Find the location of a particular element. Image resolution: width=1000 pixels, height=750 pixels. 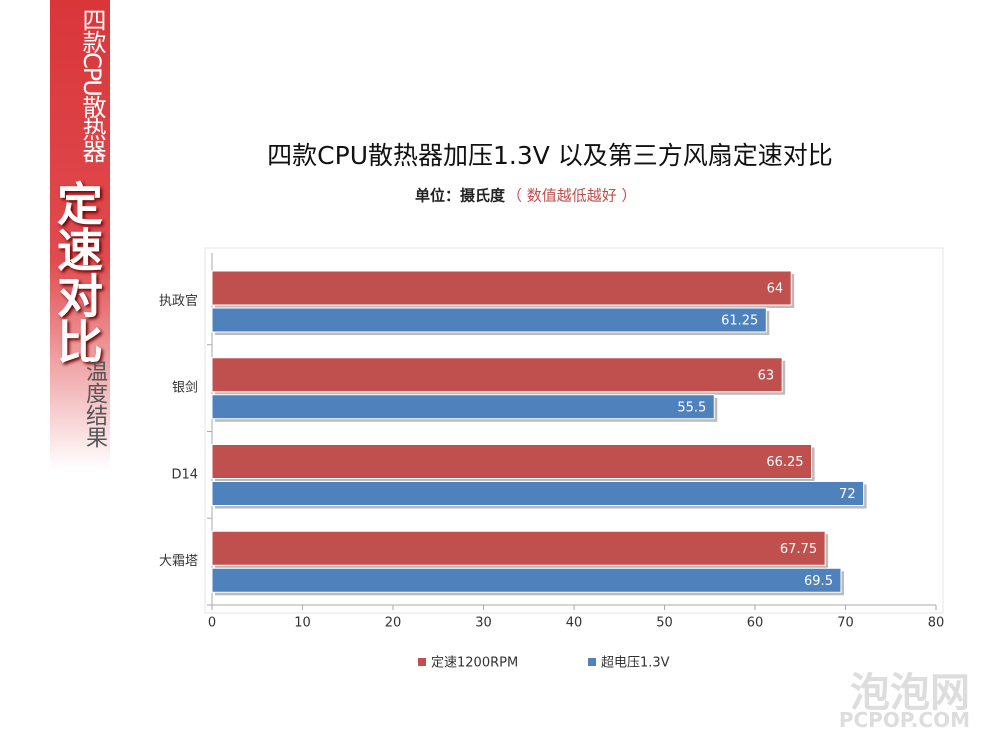

legend-label: 定速1200RPM is located at coordinates (474, 663).